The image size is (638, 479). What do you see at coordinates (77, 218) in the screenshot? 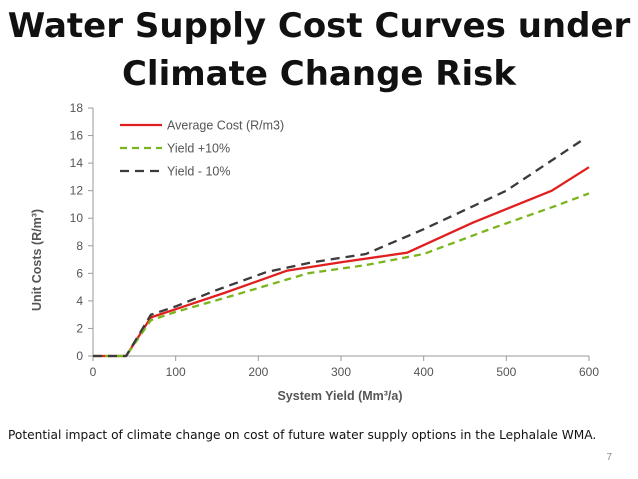
I see `y-tick-label: 10` at bounding box center [77, 218].